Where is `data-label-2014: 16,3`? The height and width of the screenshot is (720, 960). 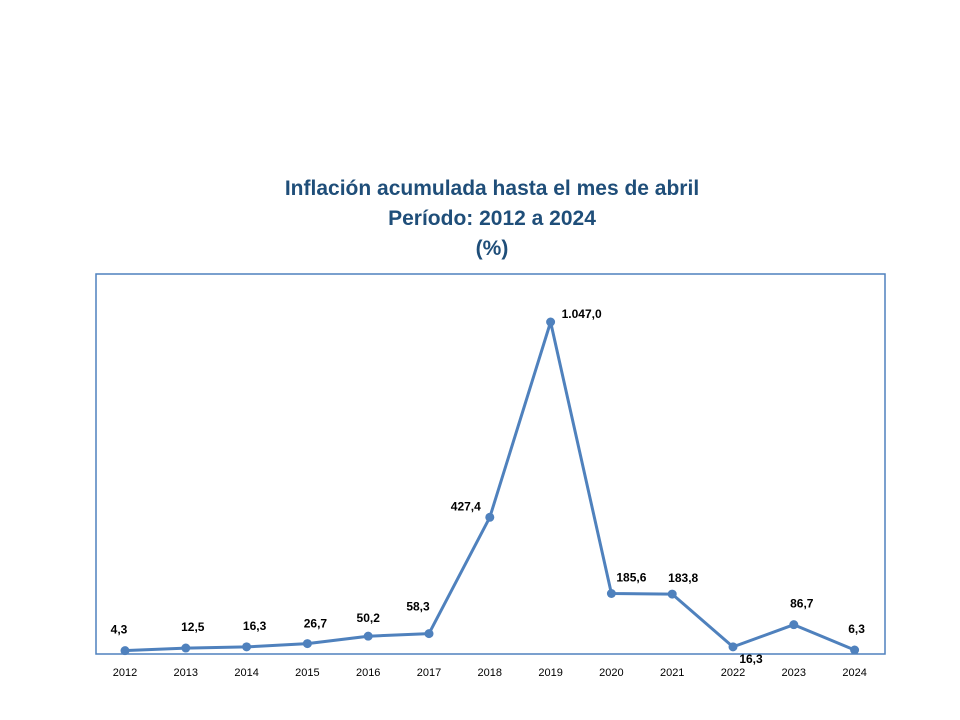
data-label-2014: 16,3 is located at coordinates (255, 626).